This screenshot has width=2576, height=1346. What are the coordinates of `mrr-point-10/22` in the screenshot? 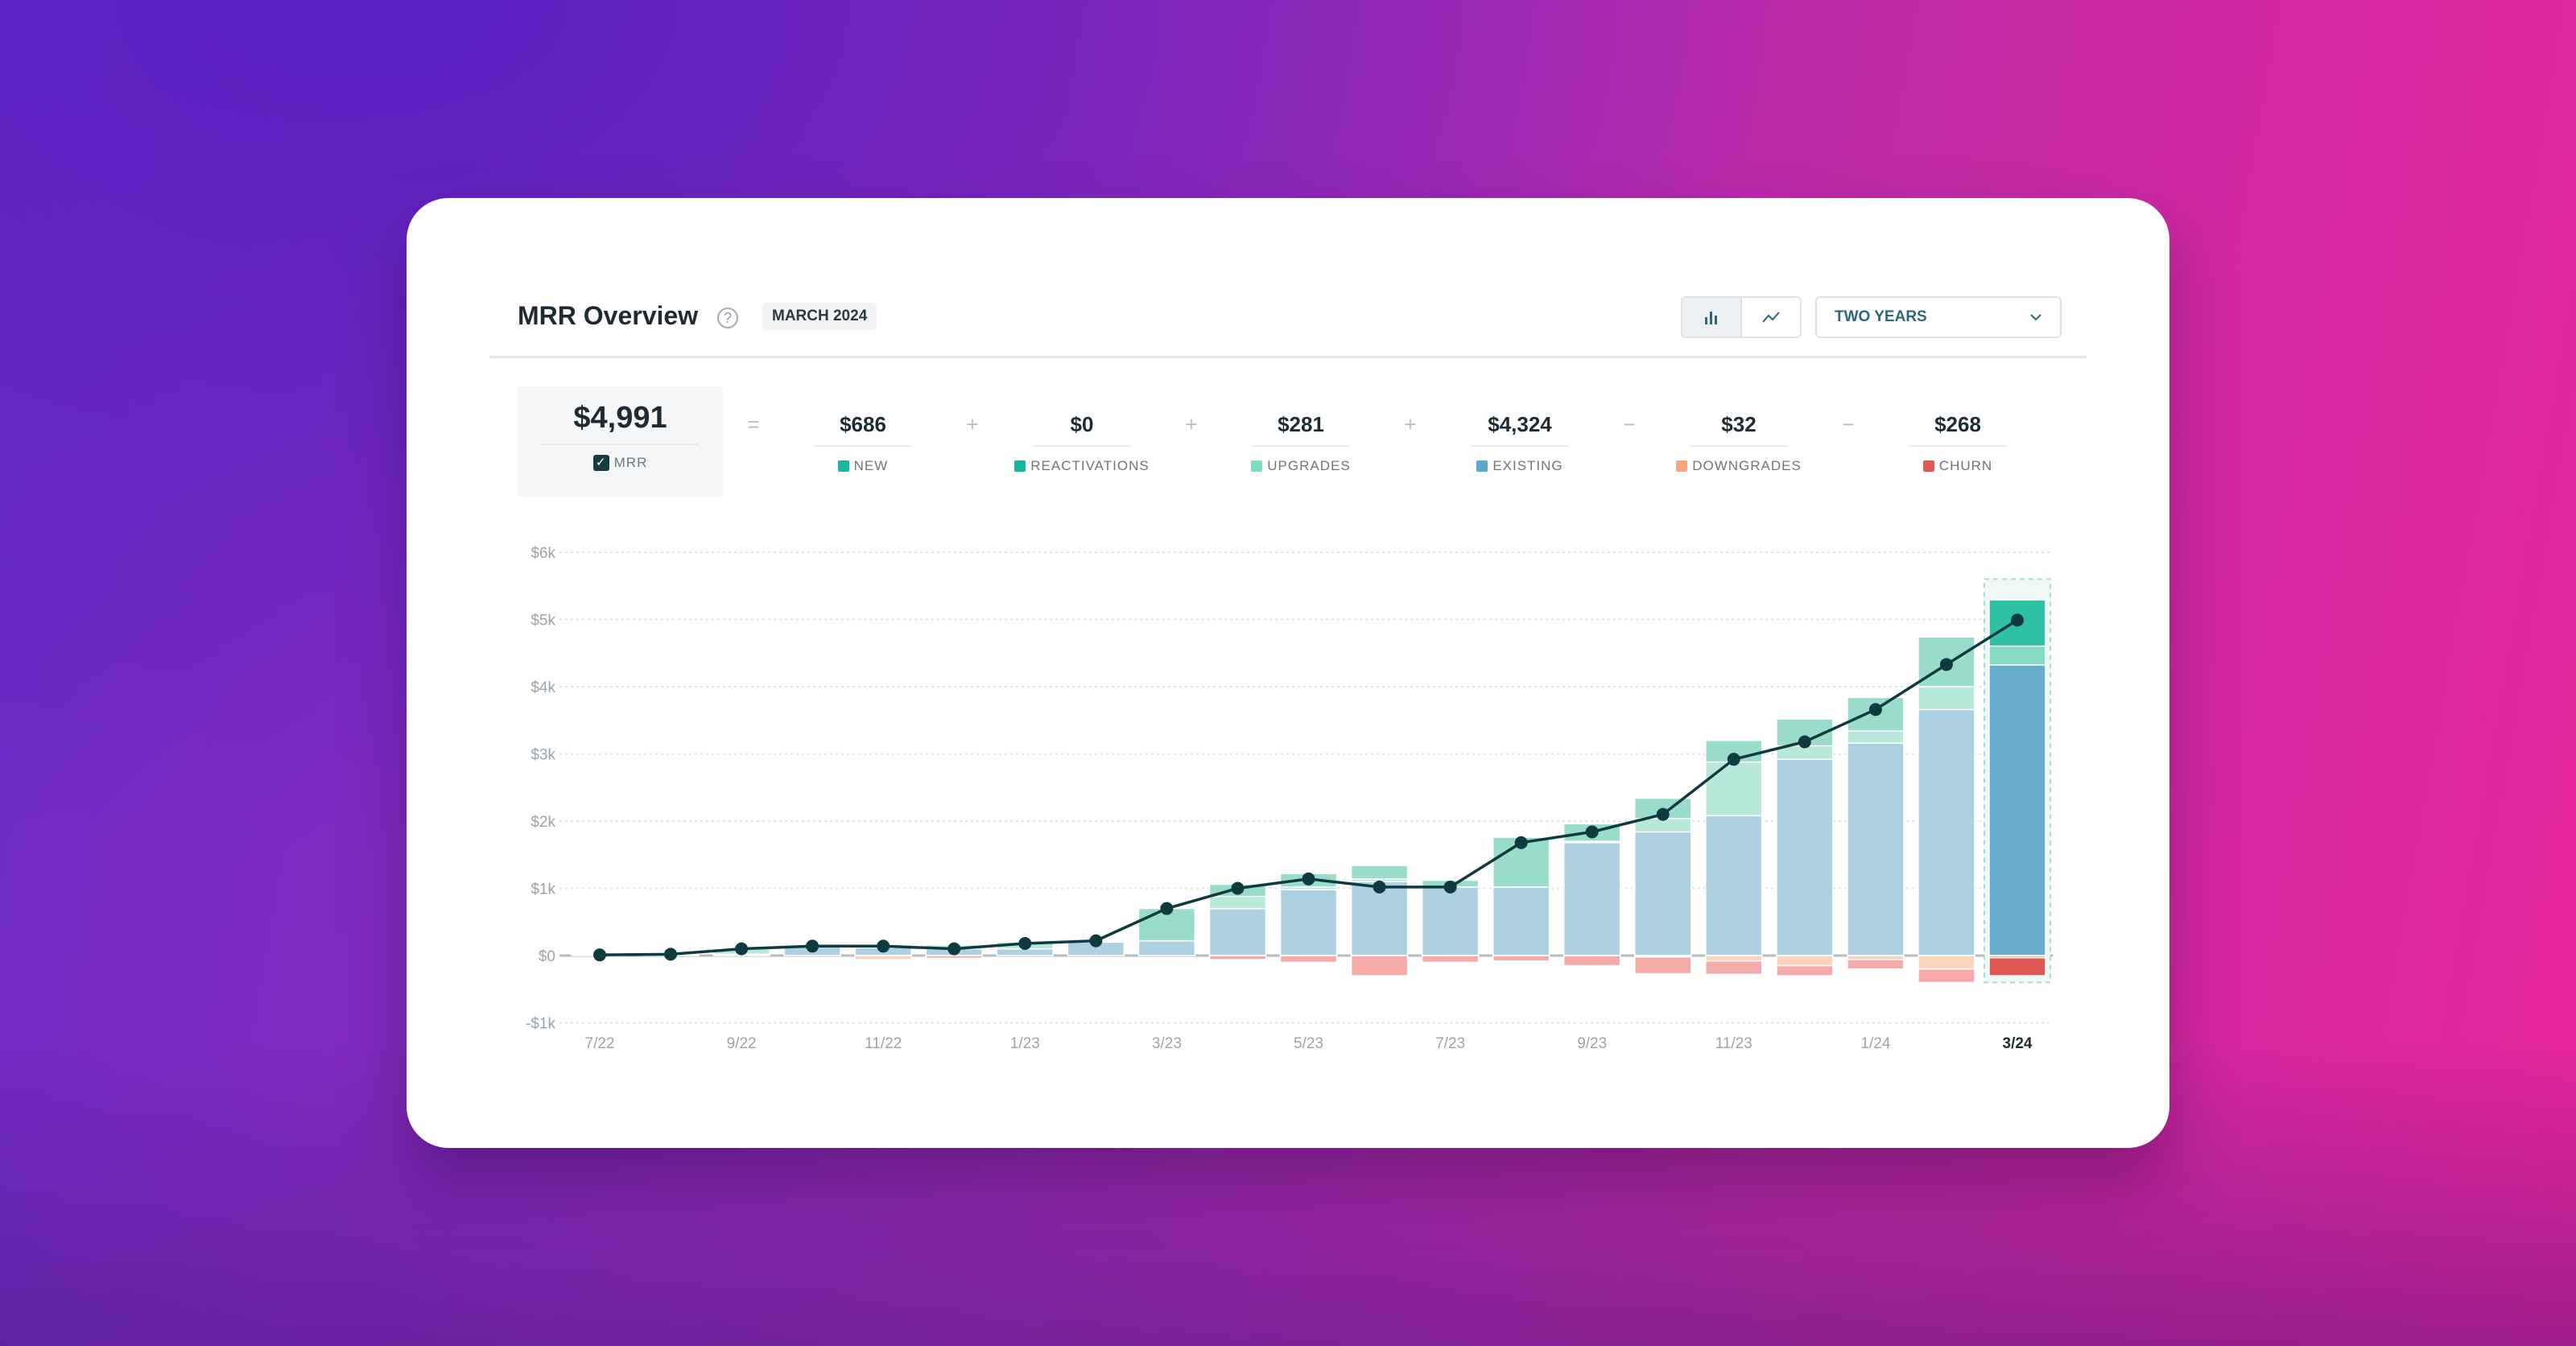 It's located at (812, 946).